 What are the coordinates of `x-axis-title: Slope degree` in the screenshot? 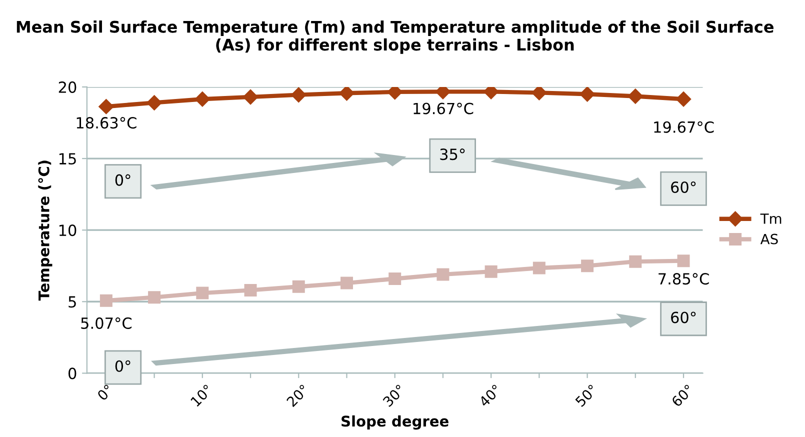 It's located at (395, 422).